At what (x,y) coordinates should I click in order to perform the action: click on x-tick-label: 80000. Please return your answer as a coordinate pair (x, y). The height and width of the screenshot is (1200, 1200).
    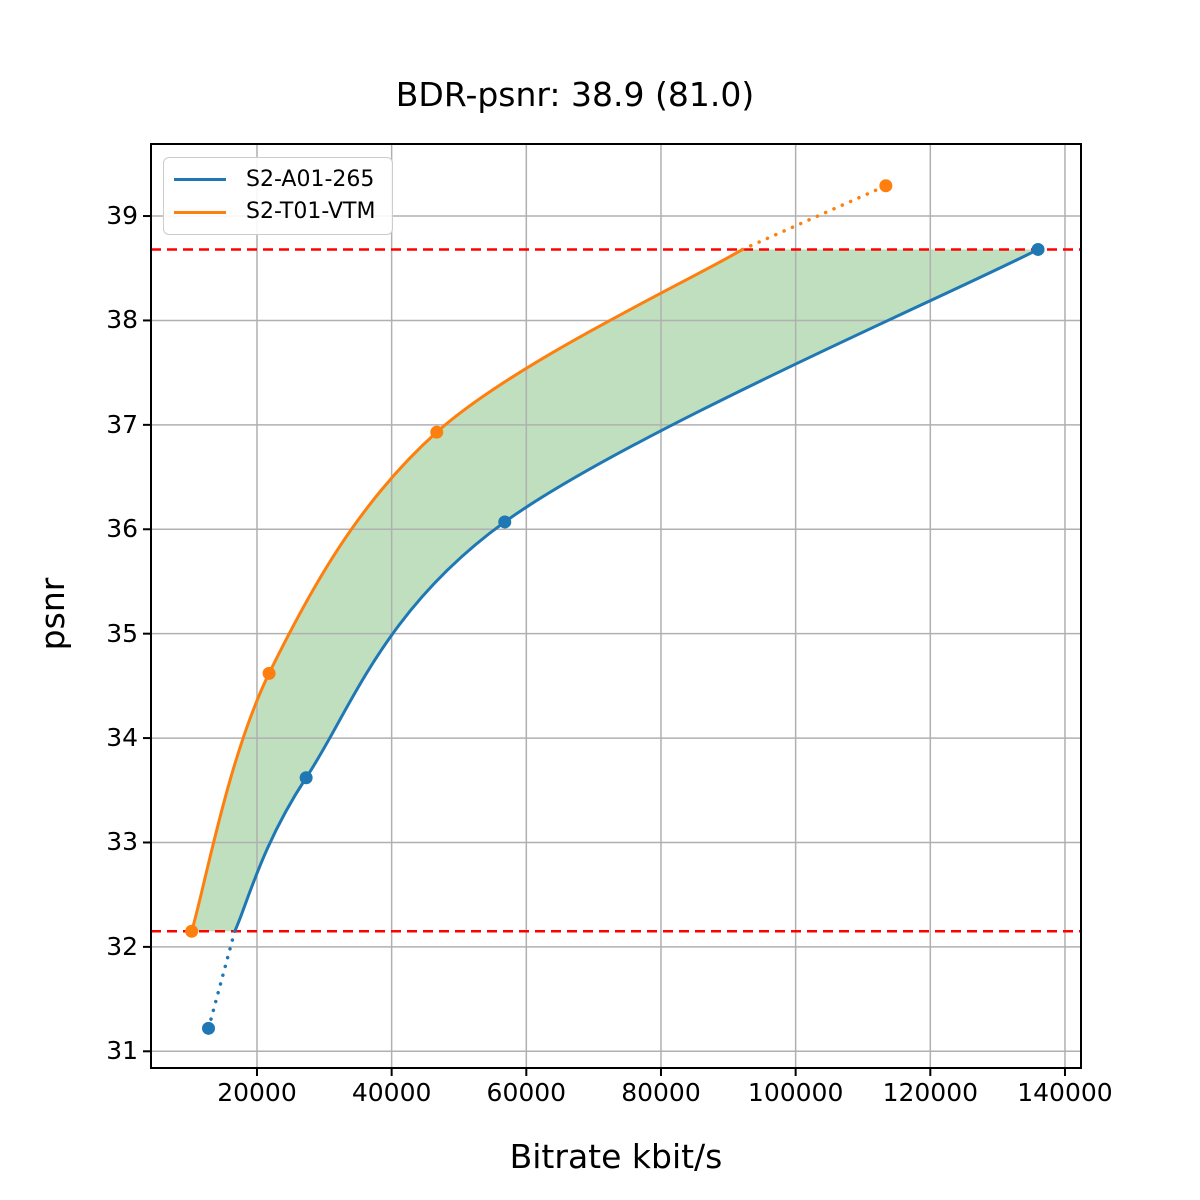
    Looking at the image, I should click on (661, 1092).